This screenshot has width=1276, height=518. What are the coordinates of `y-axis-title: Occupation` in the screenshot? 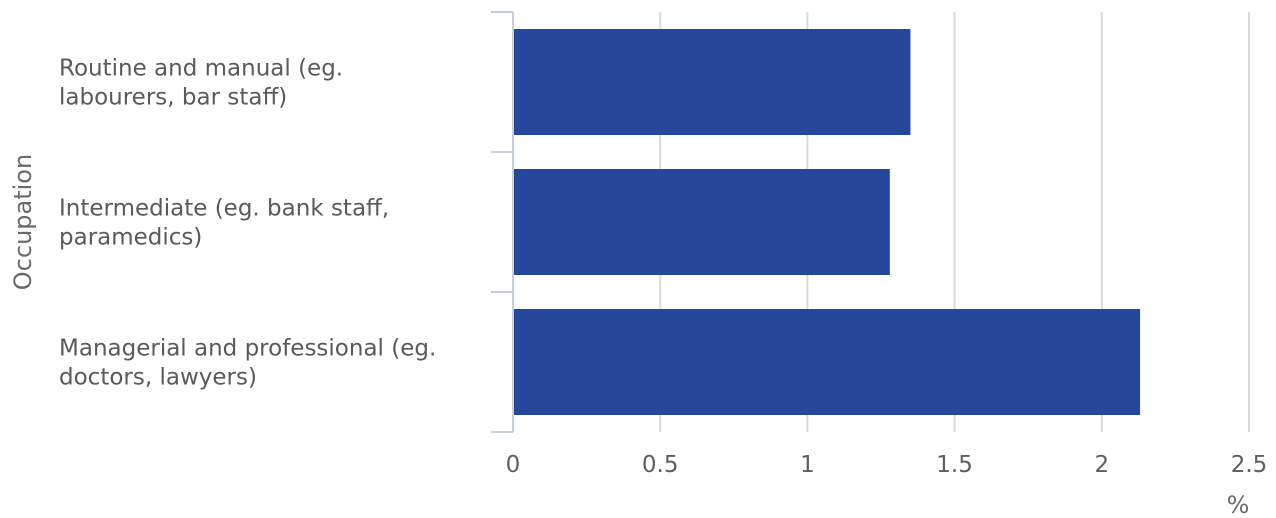 It's located at (23, 222).